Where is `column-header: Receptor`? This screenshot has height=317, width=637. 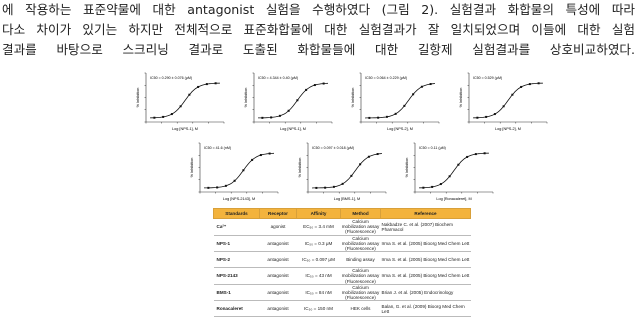
column-header: Receptor is located at coordinates (278, 213).